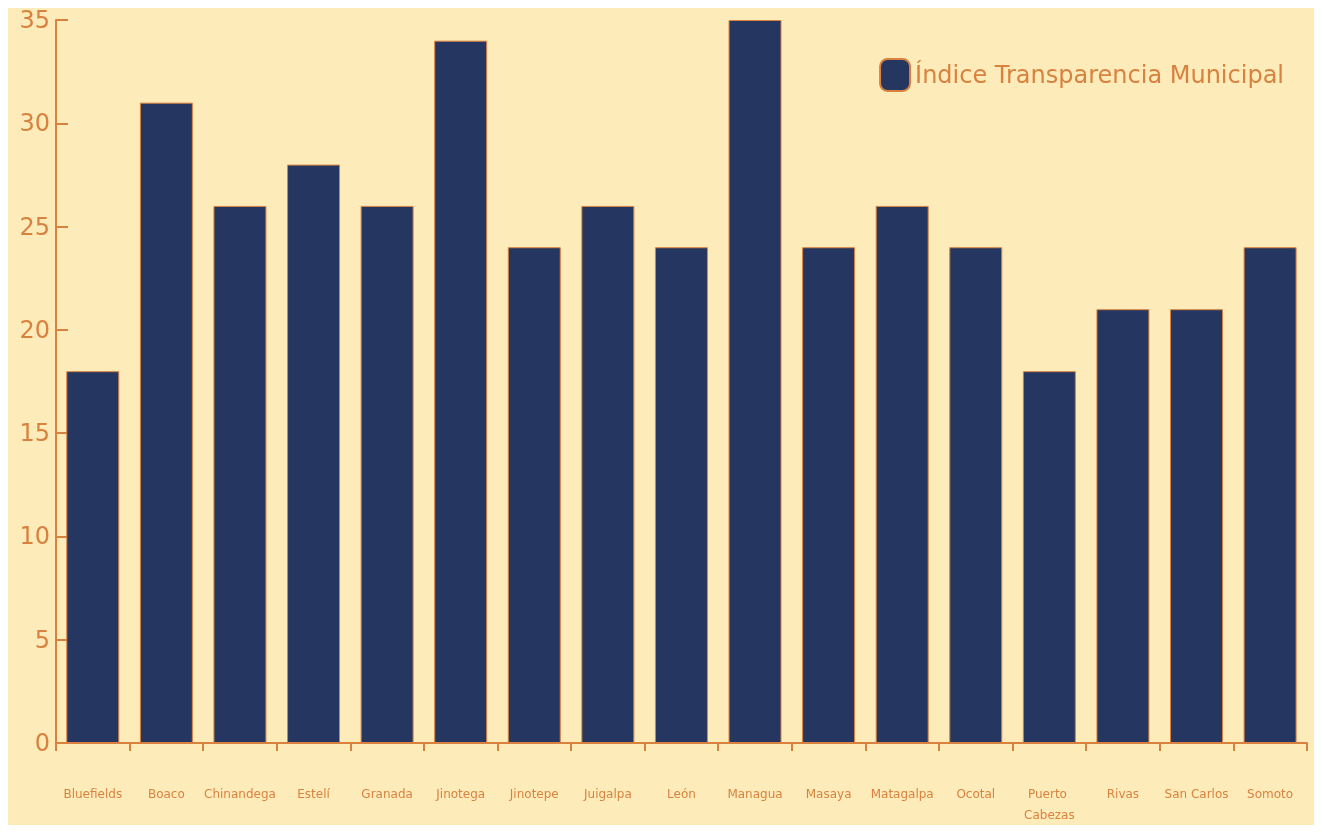 This screenshot has height=833, width=1322. I want to click on x-tick-label: Masaya, so click(828, 793).